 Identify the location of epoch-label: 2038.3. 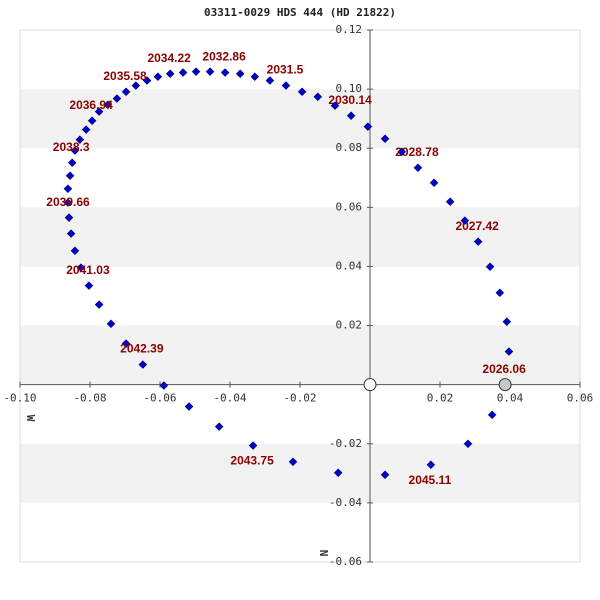
(71, 147).